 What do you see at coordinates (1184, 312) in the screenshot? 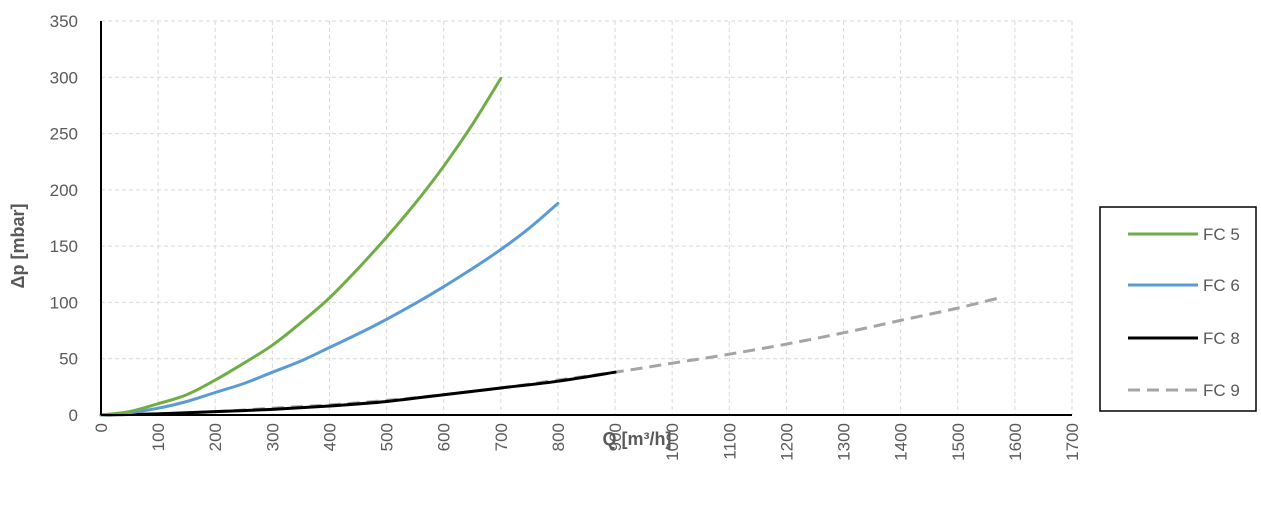
I see `legend-items: FC 5 FC 6 FC 8 FC 9` at bounding box center [1184, 312].